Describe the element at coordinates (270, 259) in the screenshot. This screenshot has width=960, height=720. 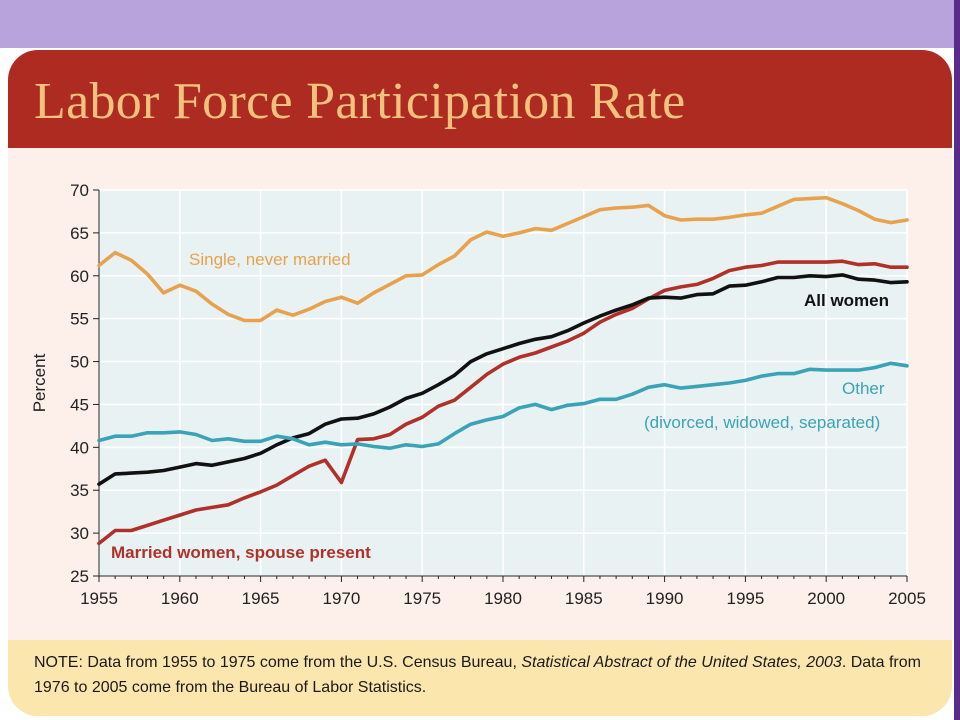
I see `series-annotation: Single, never married` at that location.